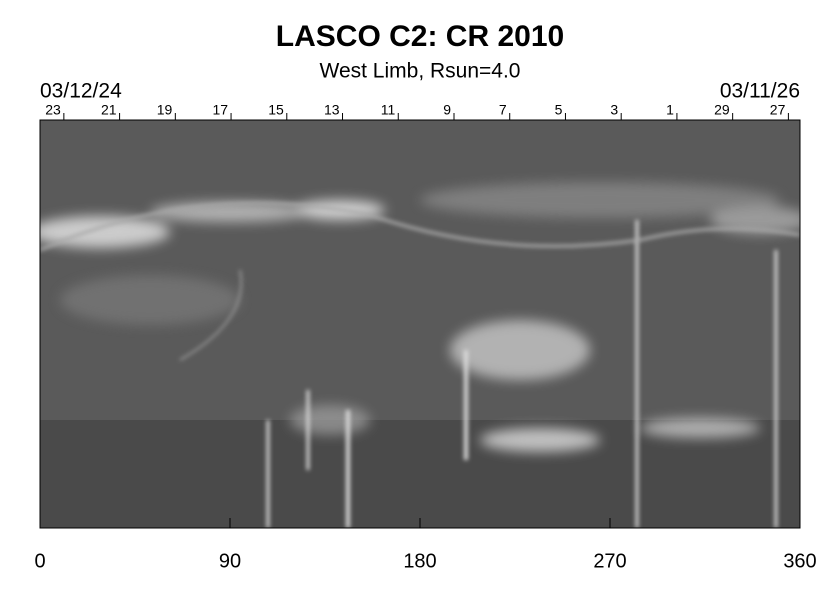 Image resolution: width=820 pixels, height=600 pixels. What do you see at coordinates (81, 91) in the screenshot?
I see `start-date: 03/12/24` at bounding box center [81, 91].